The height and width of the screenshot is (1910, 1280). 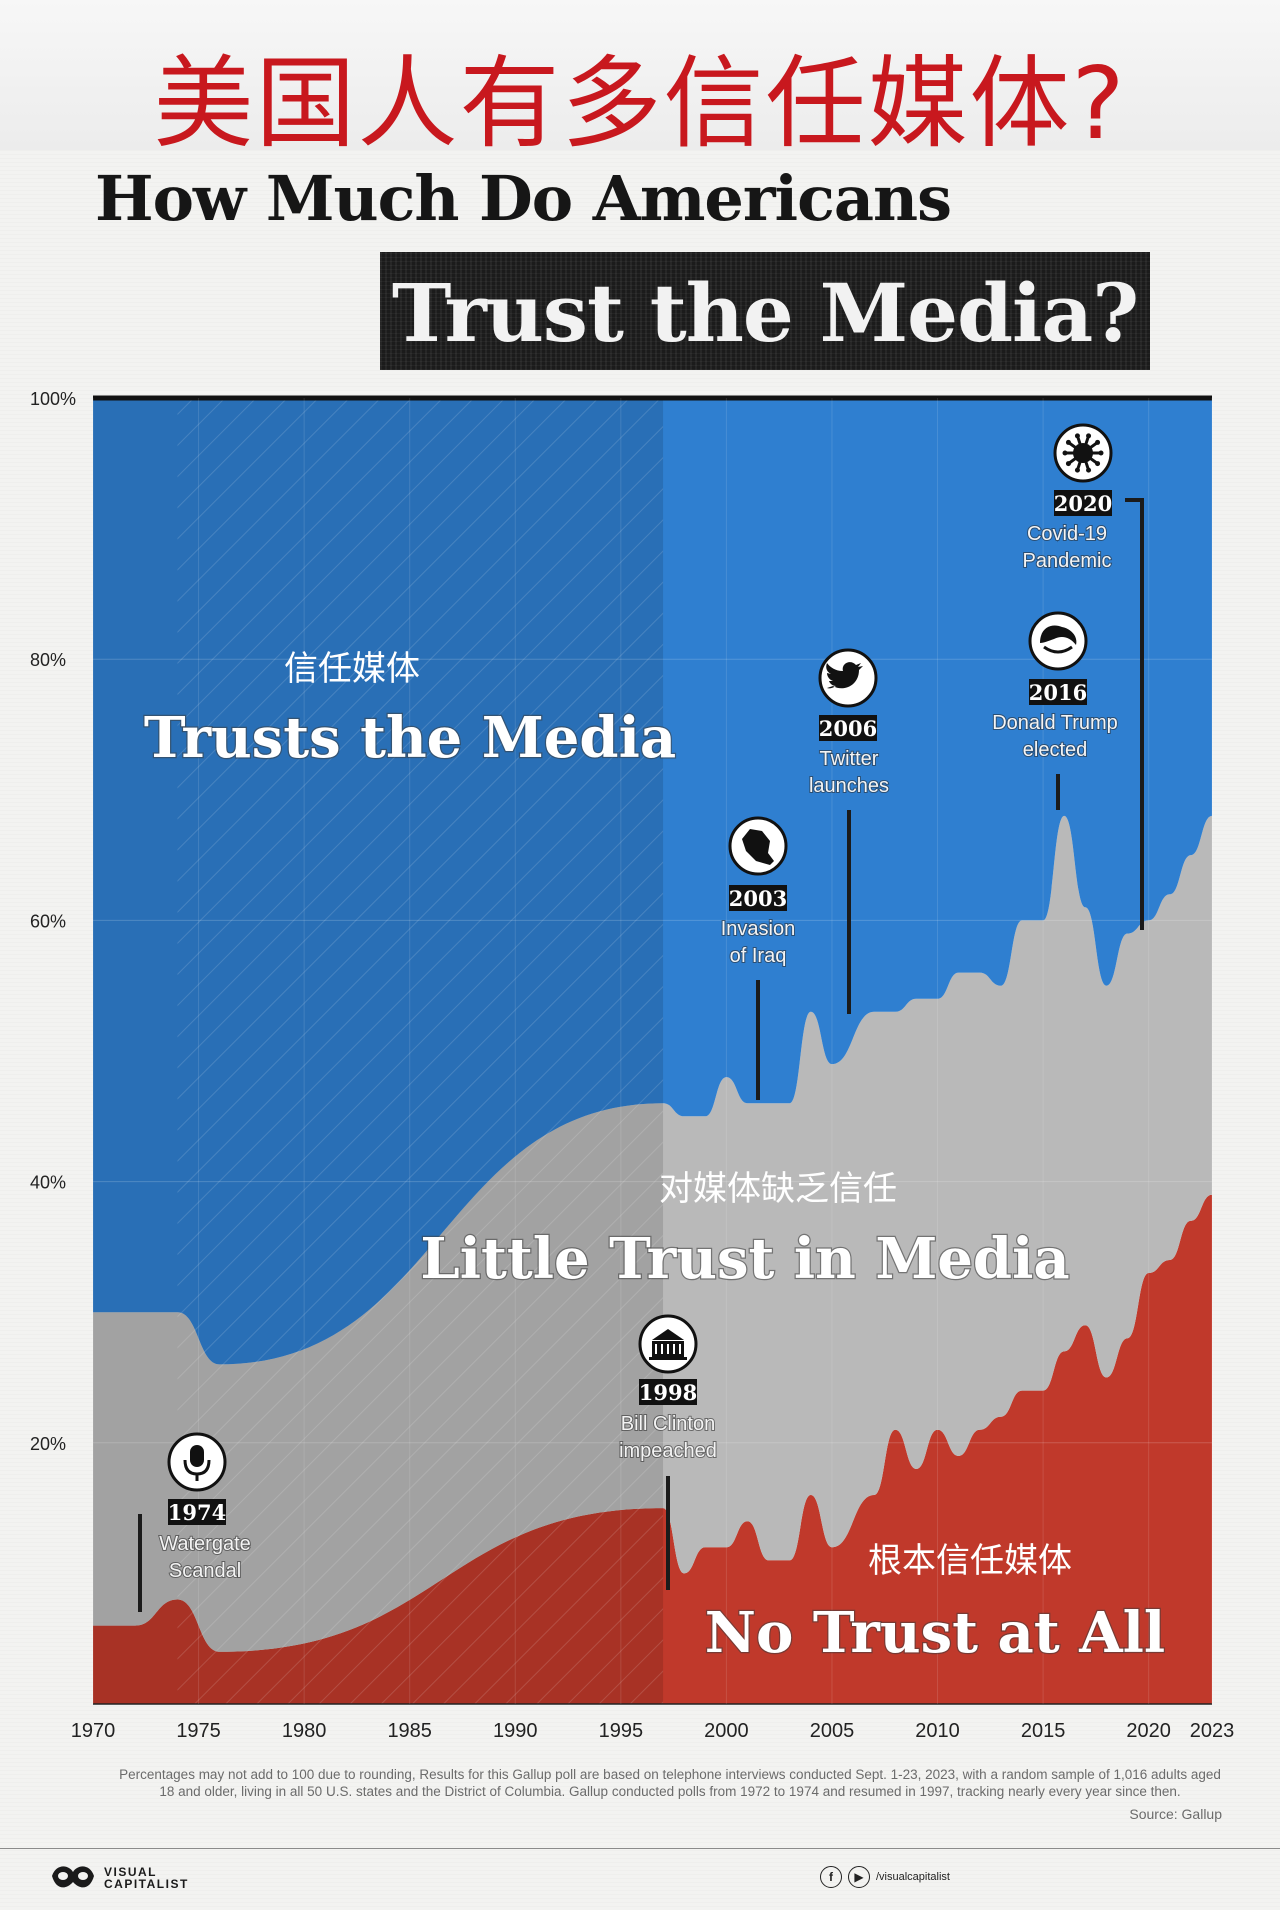 I want to click on annotation-year: 2003, so click(x=758, y=898).